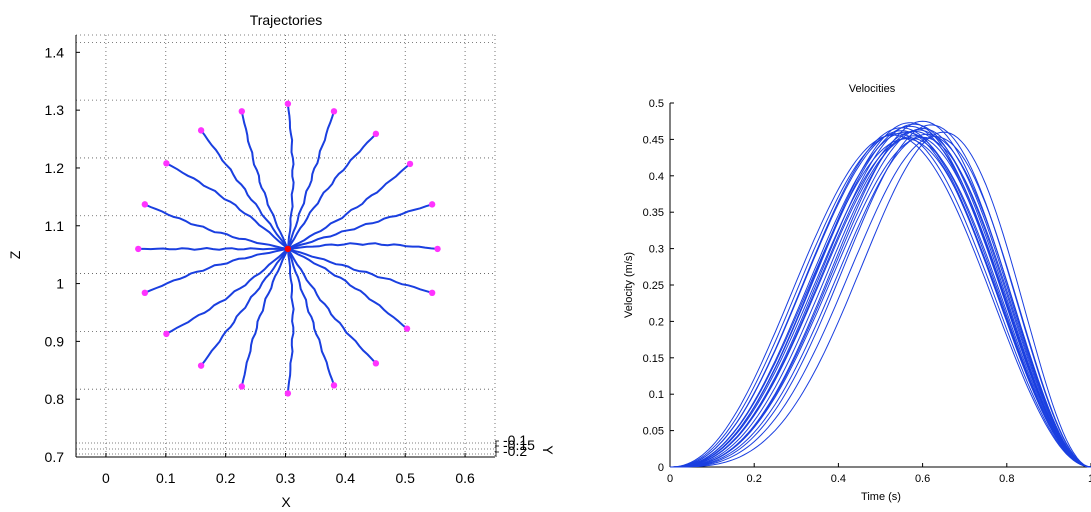  I want to click on velocities-y-ticks: 0 0.05 0.1 0.15 0.2 0.25 0.3 0.35 0.4 0.45 0.5, so click(658, 286).